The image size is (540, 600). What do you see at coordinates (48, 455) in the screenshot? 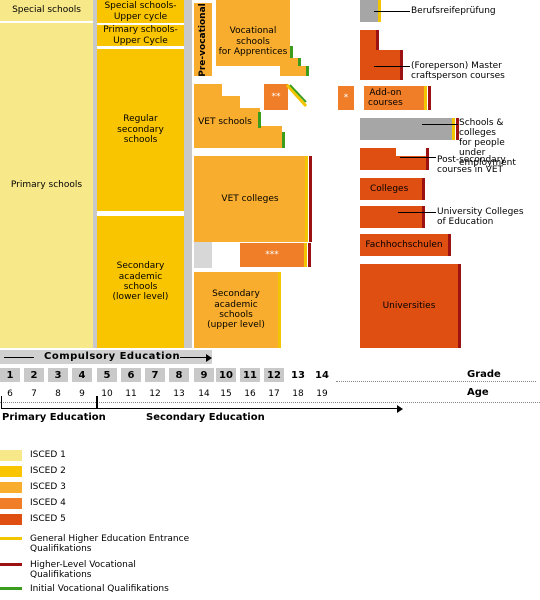
I see `legend-label: ISCED 1` at bounding box center [48, 455].